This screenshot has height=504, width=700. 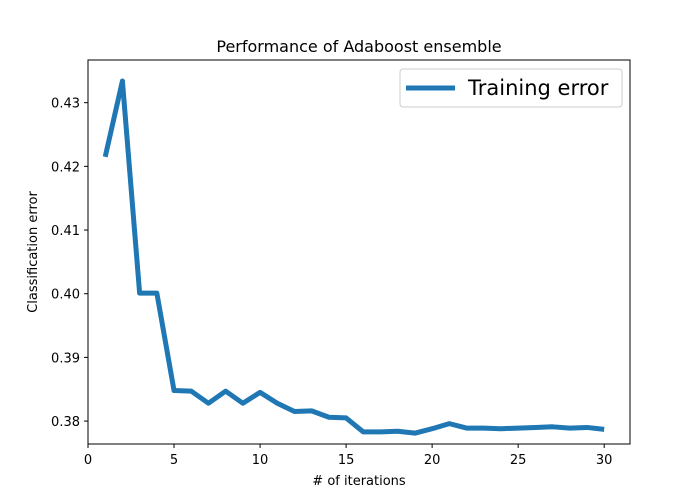 I want to click on legend-label-training-error: Training error, so click(x=538, y=88).